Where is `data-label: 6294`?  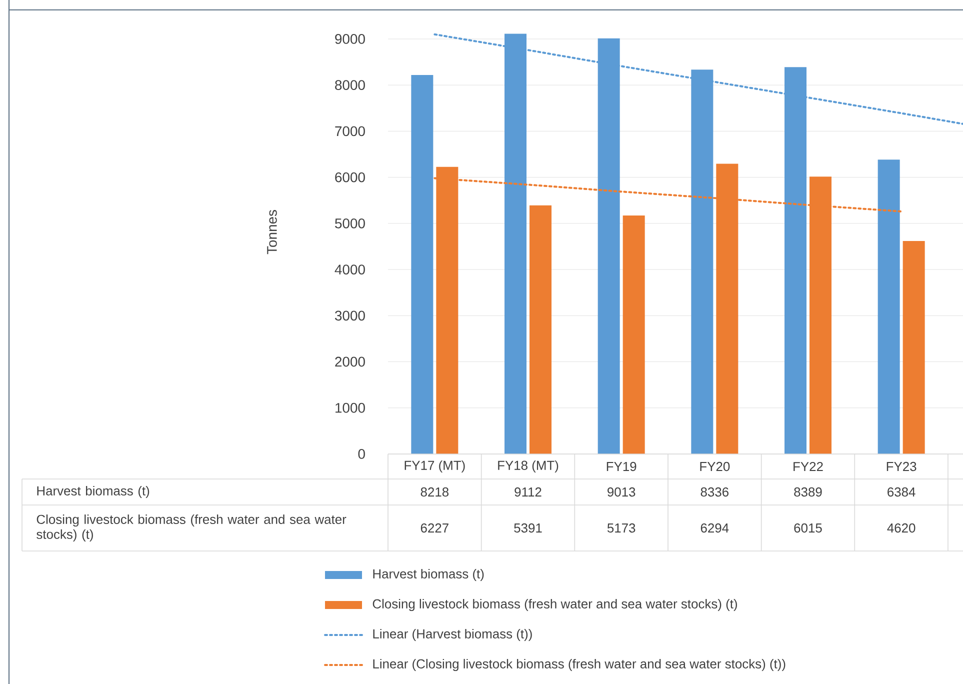 data-label: 6294 is located at coordinates (714, 528).